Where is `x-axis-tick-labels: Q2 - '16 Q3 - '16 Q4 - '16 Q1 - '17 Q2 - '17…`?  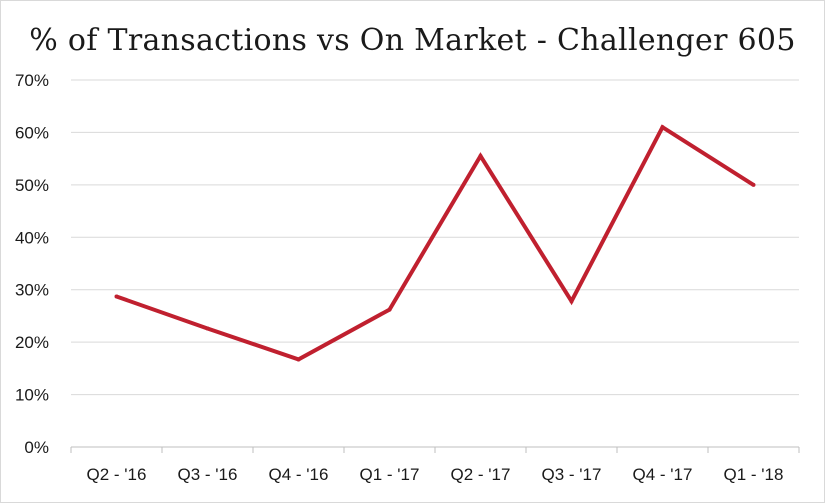 x-axis-tick-labels: Q2 - '16 Q3 - '16 Q4 - '16 Q1 - '17 Q2 - '17… is located at coordinates (435, 474).